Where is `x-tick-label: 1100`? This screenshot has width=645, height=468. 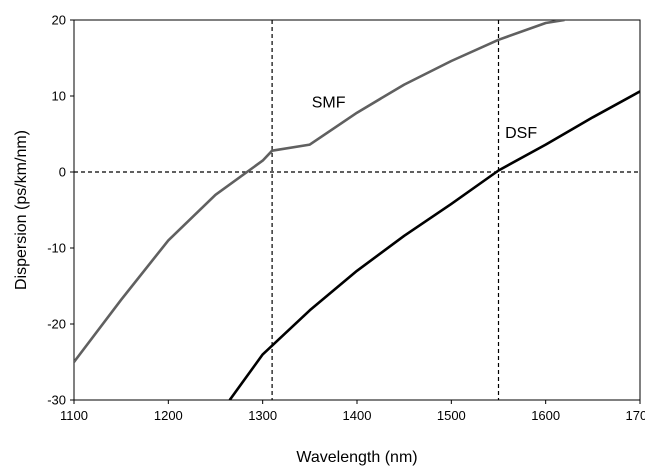 x-tick-label: 1100 is located at coordinates (74, 415).